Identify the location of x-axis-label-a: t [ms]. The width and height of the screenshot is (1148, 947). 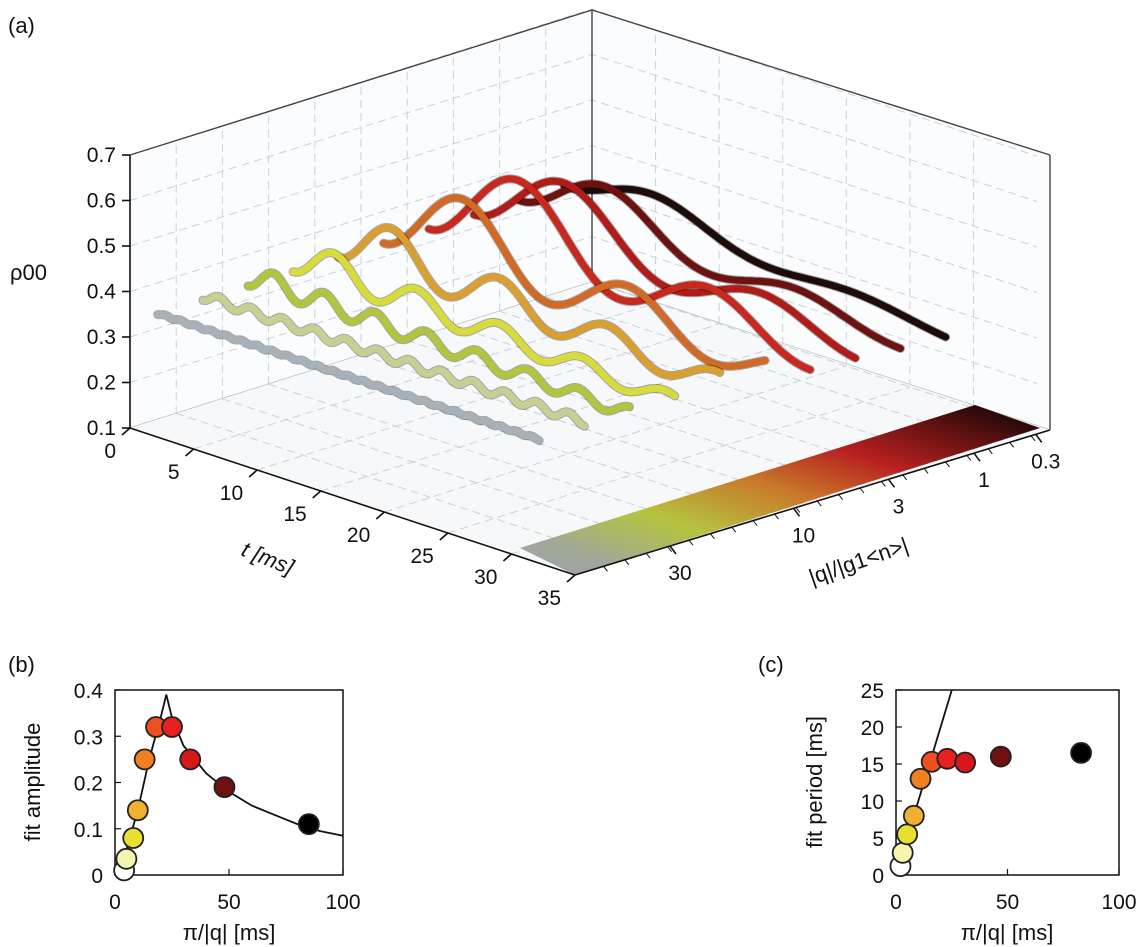
(268, 558).